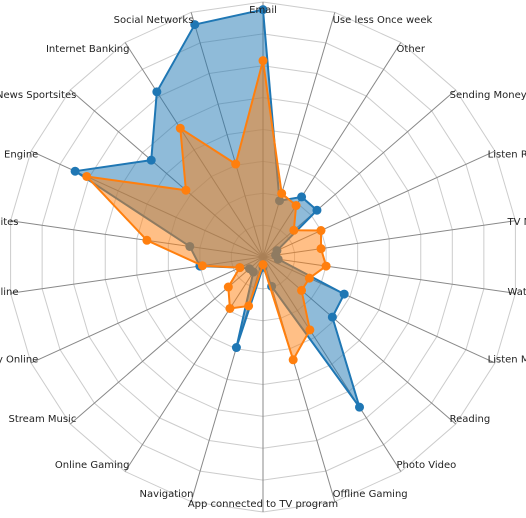  I want to click on axis-label: News Sportsites, so click(38, 95).